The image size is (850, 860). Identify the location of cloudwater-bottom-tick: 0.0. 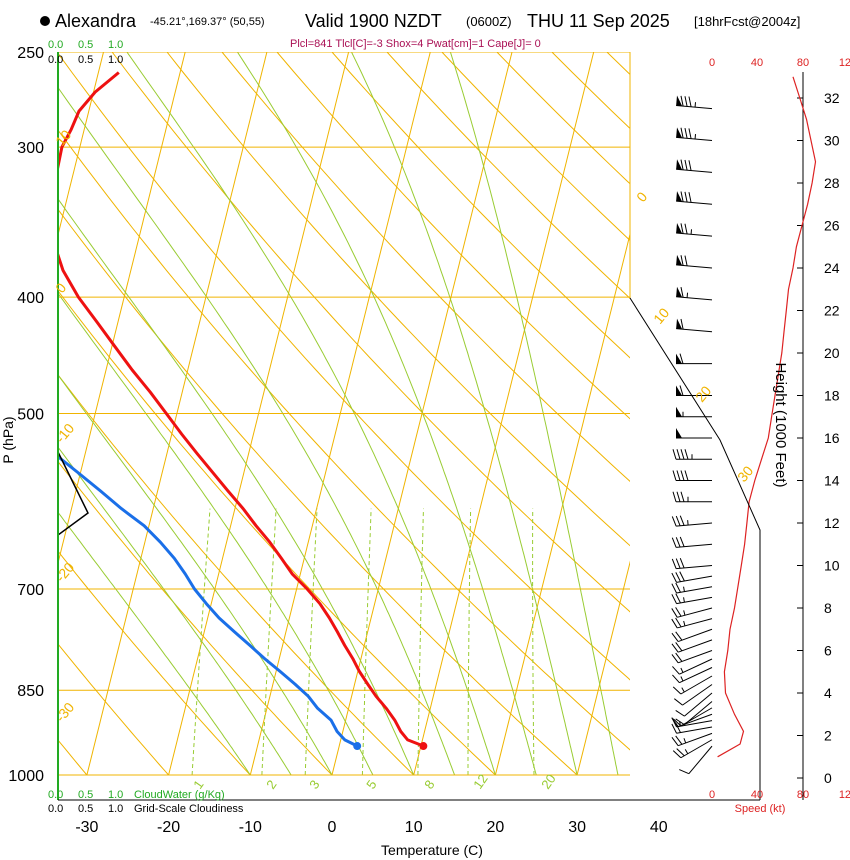
(55, 795).